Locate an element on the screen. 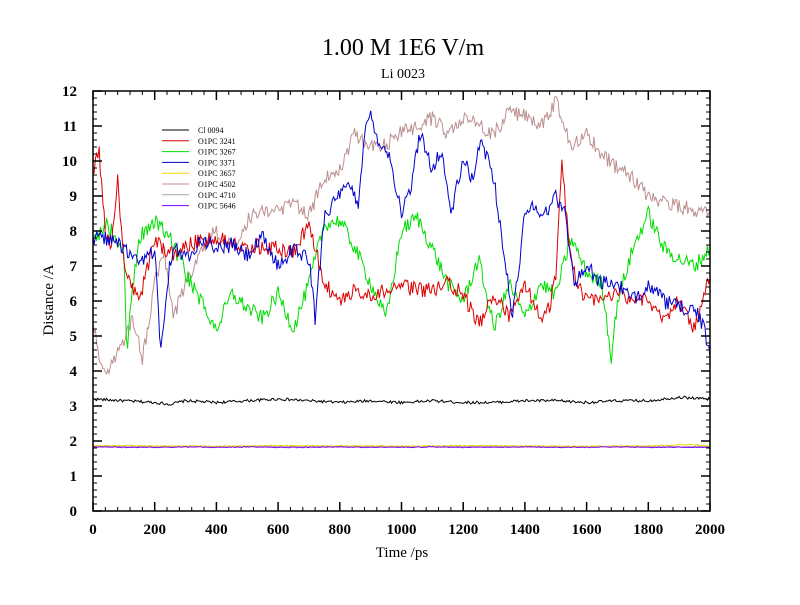 The image size is (800, 605). x-tick-label: 800 is located at coordinates (340, 530).